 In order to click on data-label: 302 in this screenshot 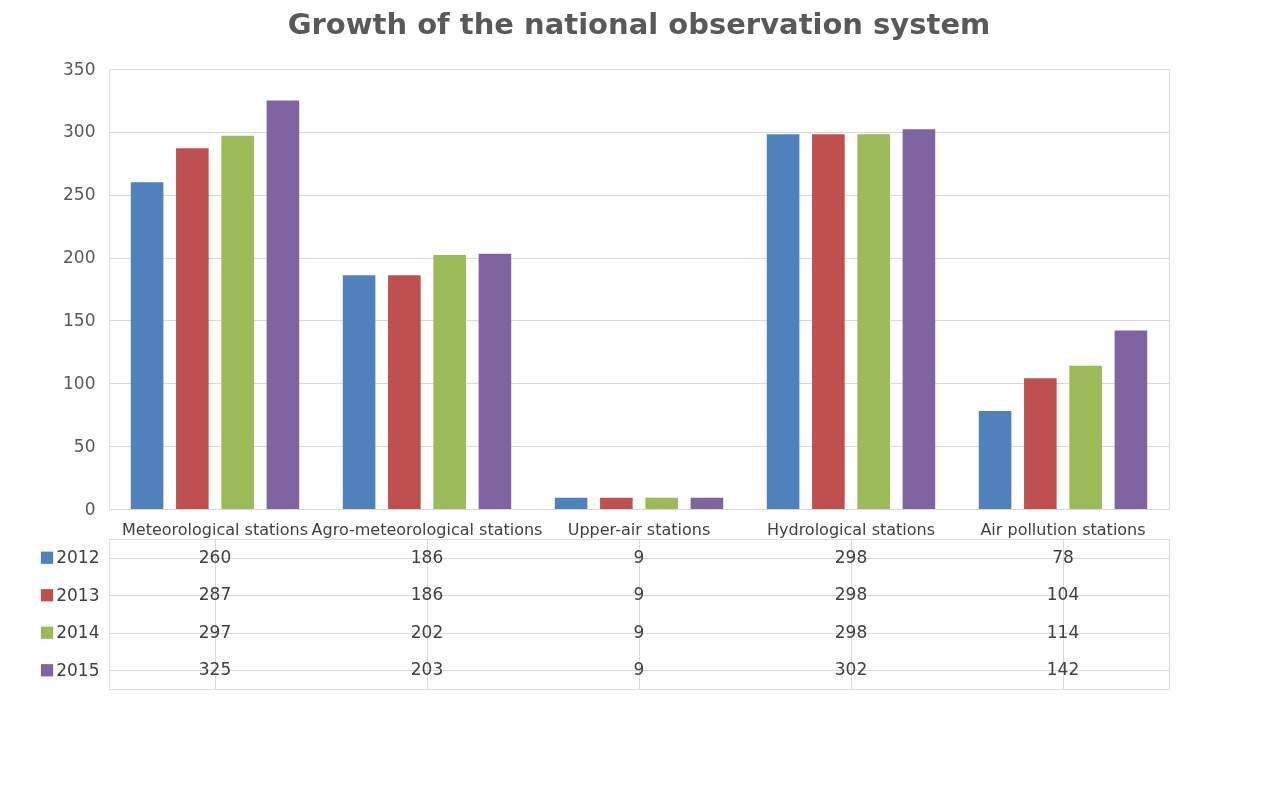, I will do `click(851, 669)`.